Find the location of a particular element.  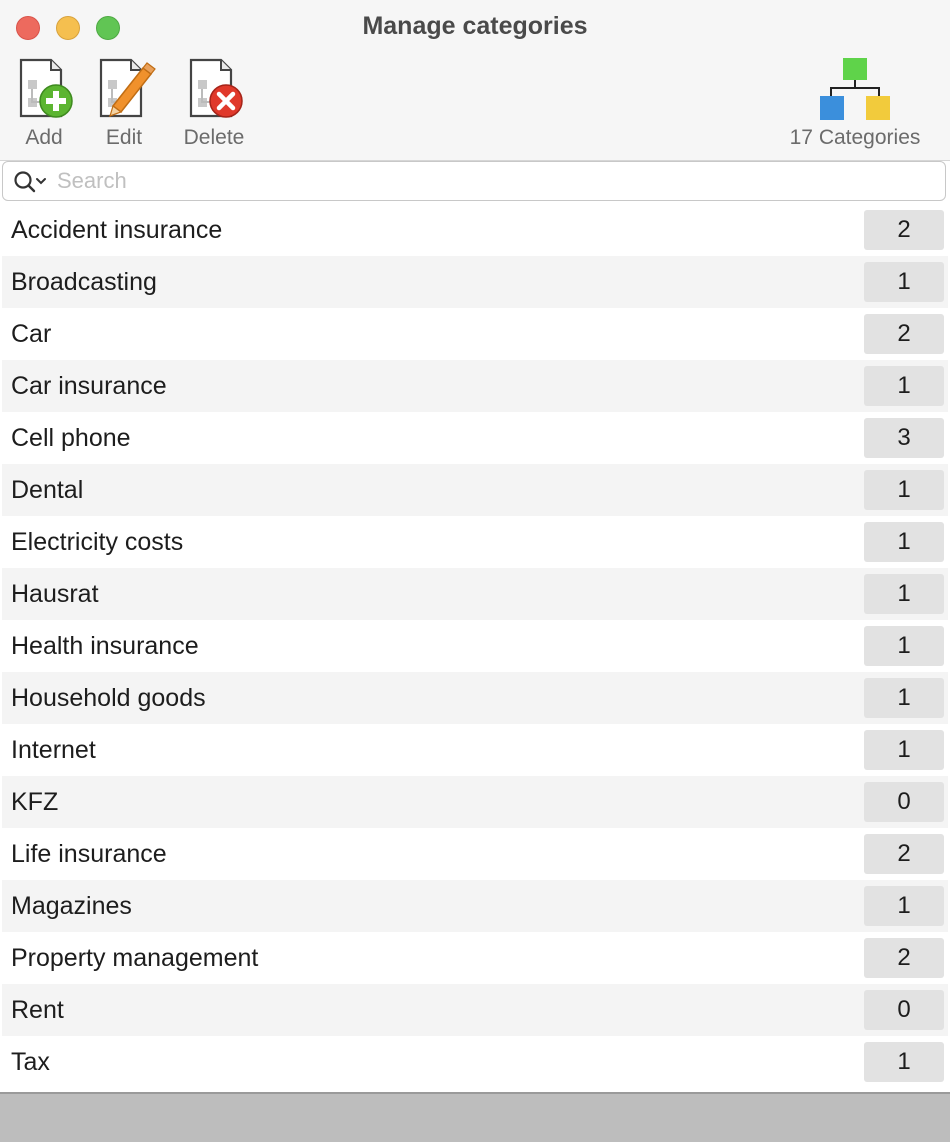

window-title: Manage categories is located at coordinates (475, 26).